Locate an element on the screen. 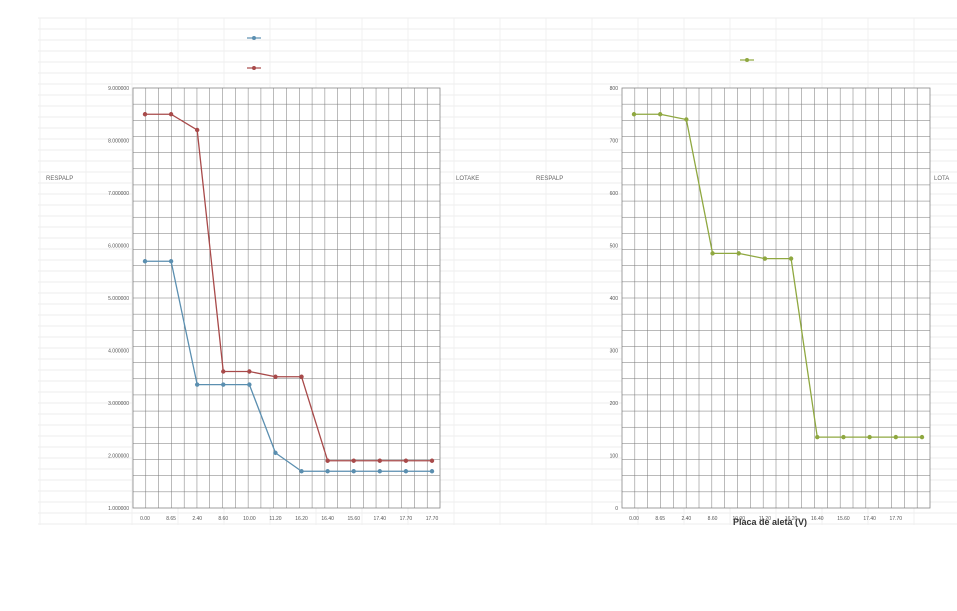 This screenshot has height=611, width=957. right-chart-x-tick-label: 8.65 is located at coordinates (660, 519).